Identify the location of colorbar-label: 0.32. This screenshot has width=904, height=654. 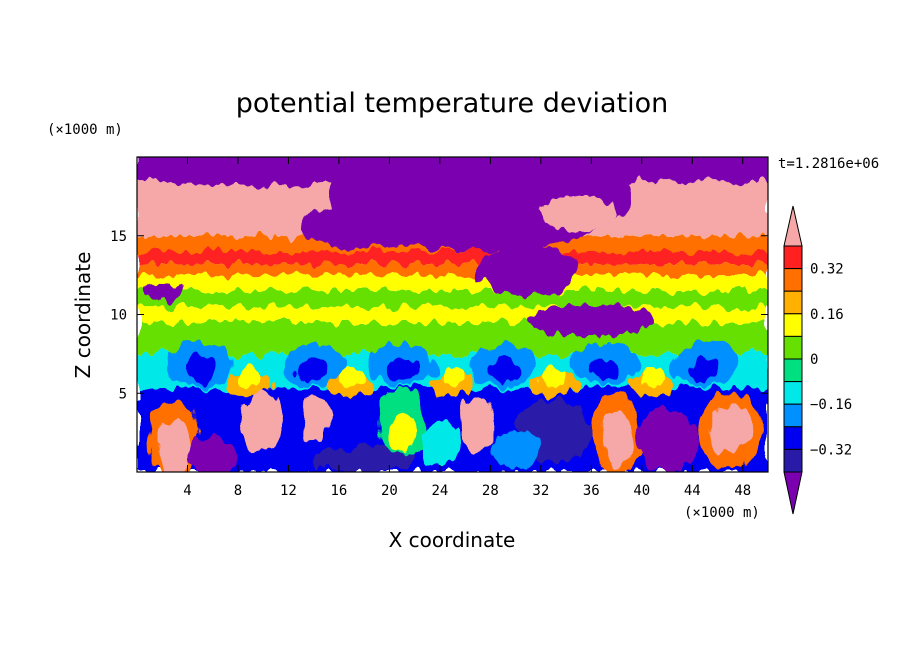
(827, 270).